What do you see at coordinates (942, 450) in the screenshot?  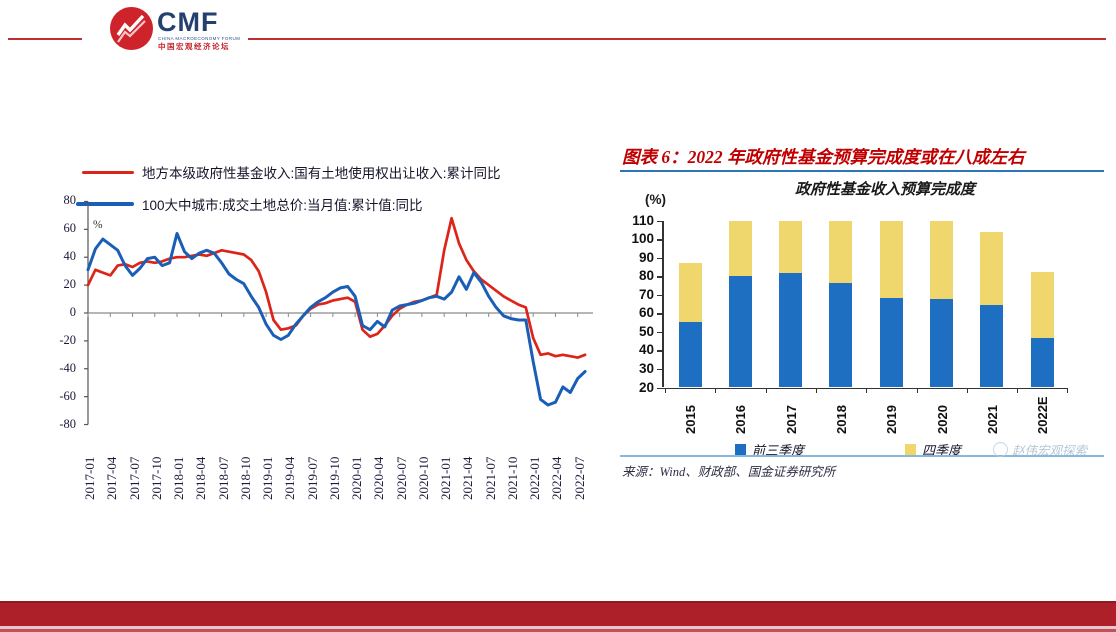 I see `right-legend-label-1: 四季度` at bounding box center [942, 450].